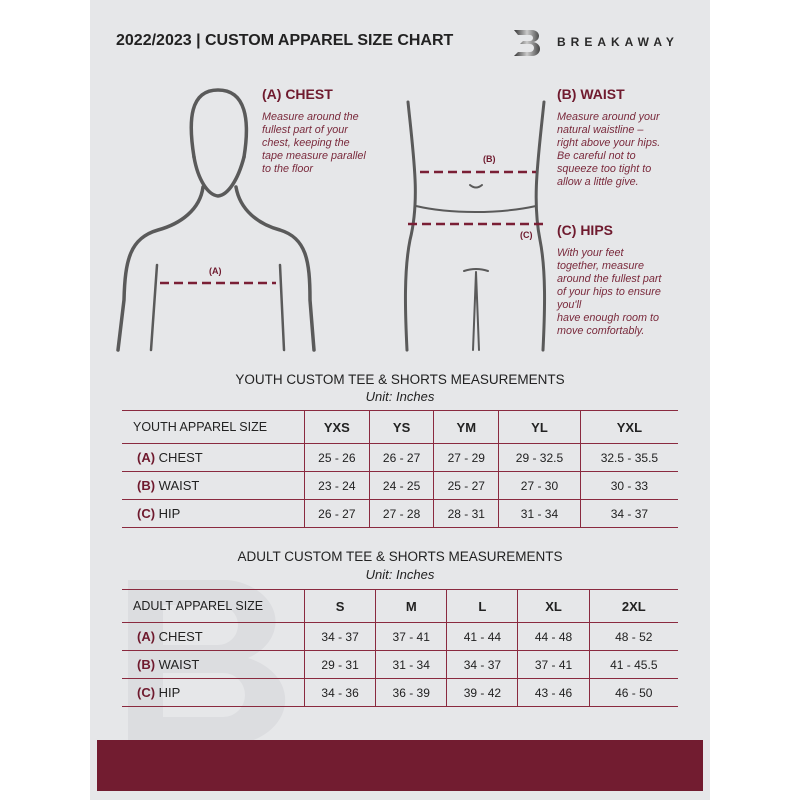 This screenshot has width=800, height=800. Describe the element at coordinates (411, 692) in the screenshot. I see `measurement-value: 36 - 39` at that location.